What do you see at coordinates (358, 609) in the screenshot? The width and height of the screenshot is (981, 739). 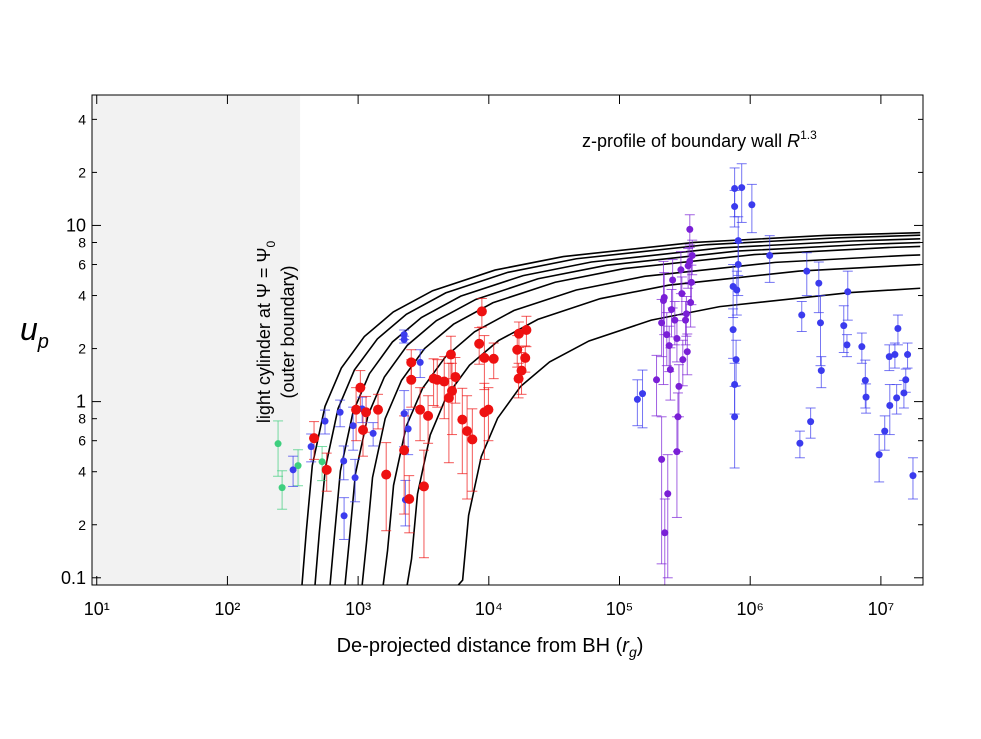 I see `x-tick-label: 10³` at bounding box center [358, 609].